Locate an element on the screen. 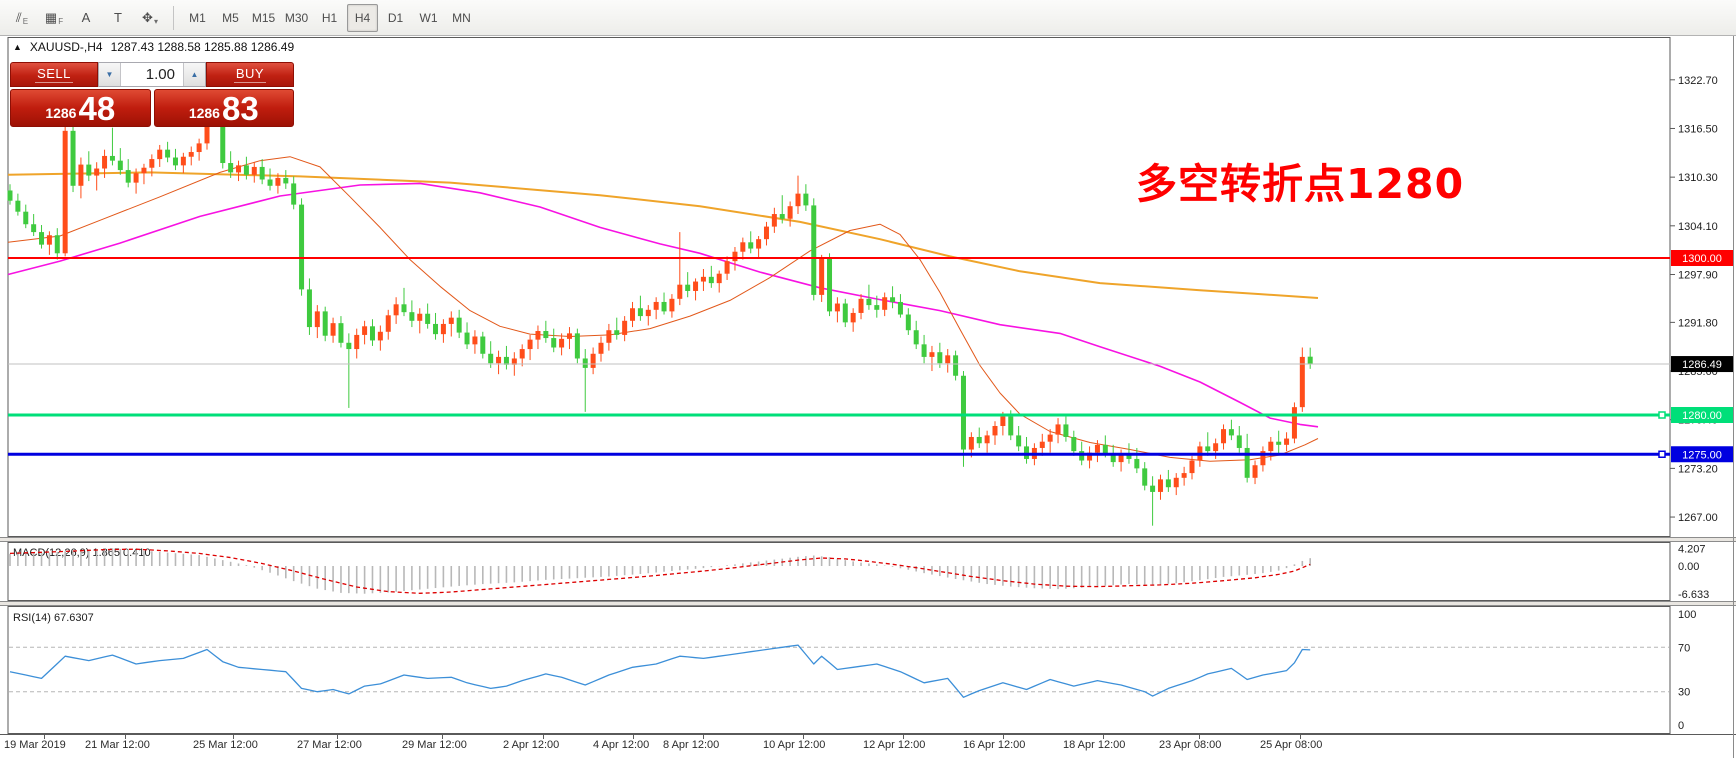  volume-stepper: ▼ 1.00 ▲ is located at coordinates (152, 74).